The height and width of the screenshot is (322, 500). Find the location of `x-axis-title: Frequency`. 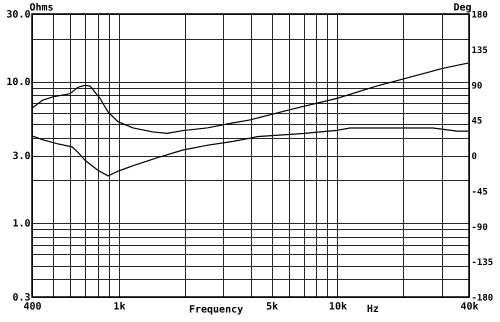

x-axis-title: Frequency is located at coordinates (216, 310).